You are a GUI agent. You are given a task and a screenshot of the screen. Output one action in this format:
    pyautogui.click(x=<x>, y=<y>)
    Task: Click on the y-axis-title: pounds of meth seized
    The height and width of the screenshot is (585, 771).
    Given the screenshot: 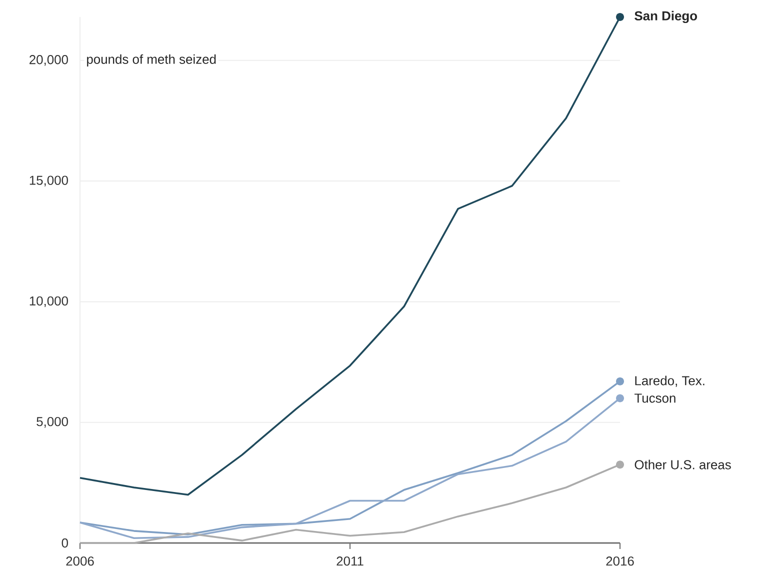 What is the action you would take?
    pyautogui.click(x=151, y=60)
    